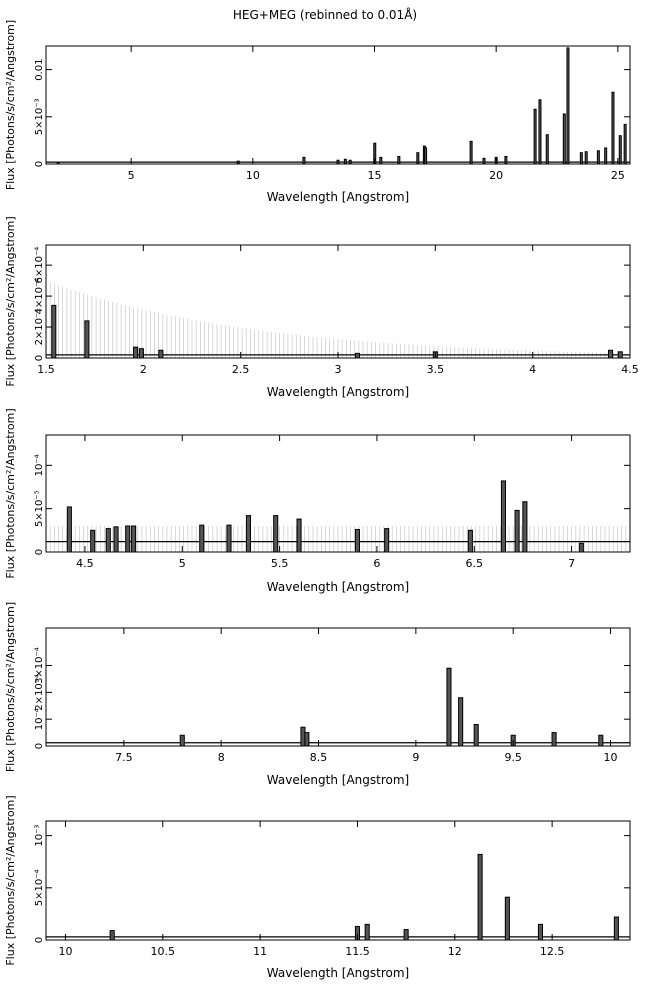  I want to click on x-tick-label: 2, so click(143, 369).